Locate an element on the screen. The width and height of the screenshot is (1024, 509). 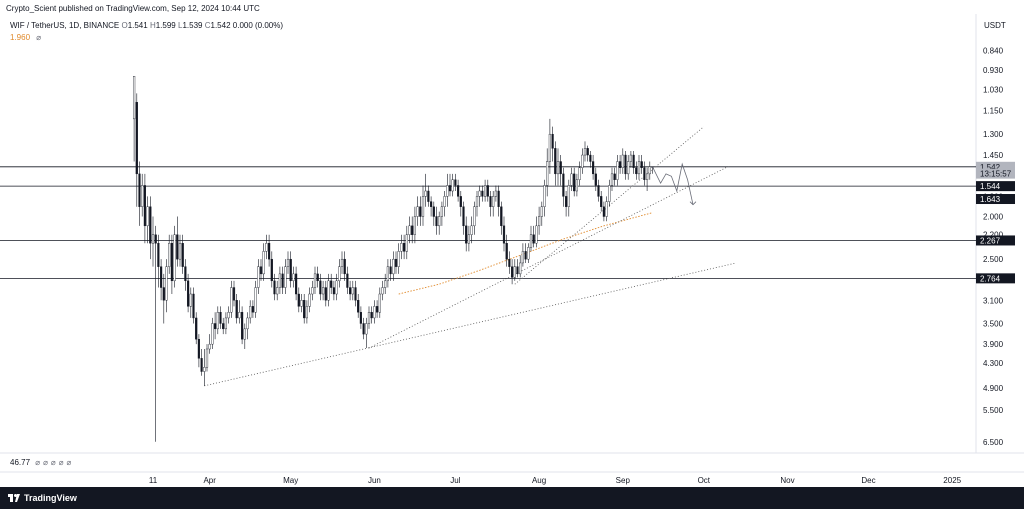
price-label: 1.544 is located at coordinates (990, 186).